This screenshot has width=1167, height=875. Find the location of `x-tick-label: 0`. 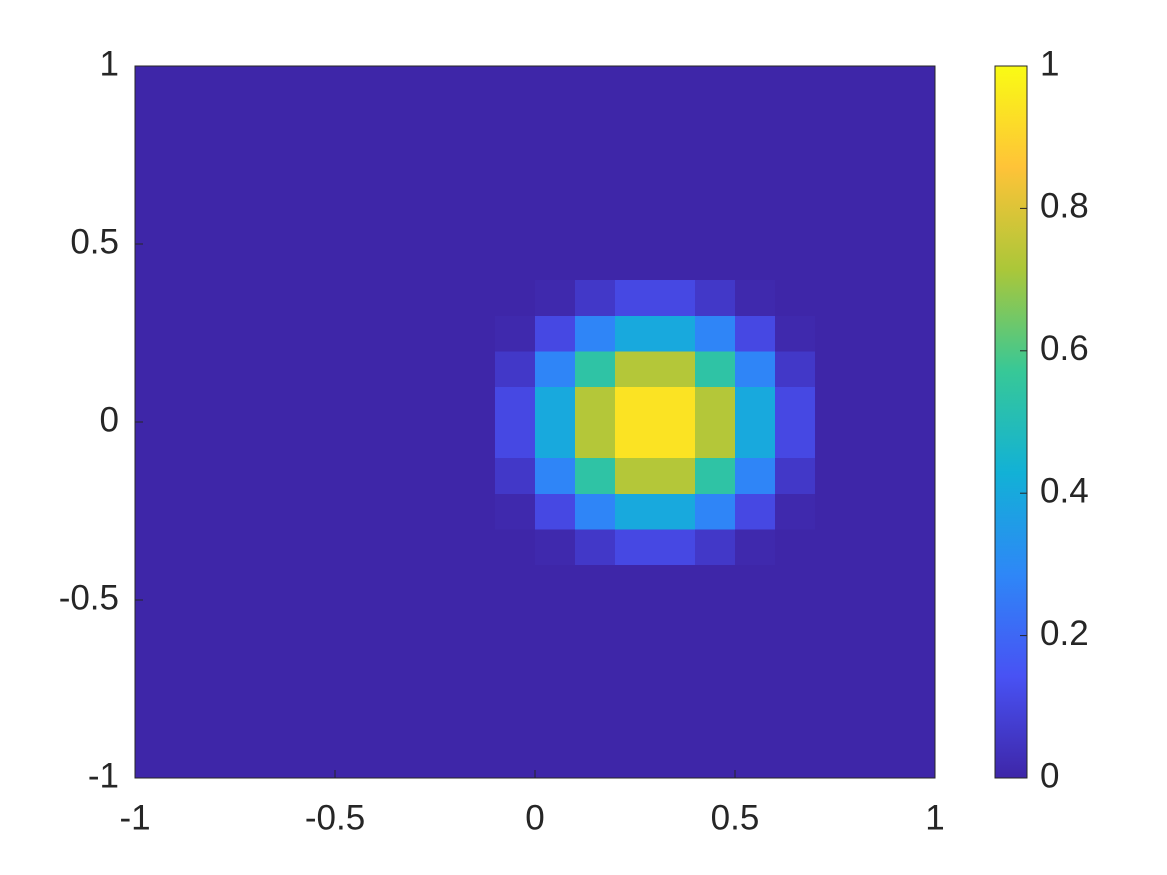

x-tick-label: 0 is located at coordinates (534, 817).